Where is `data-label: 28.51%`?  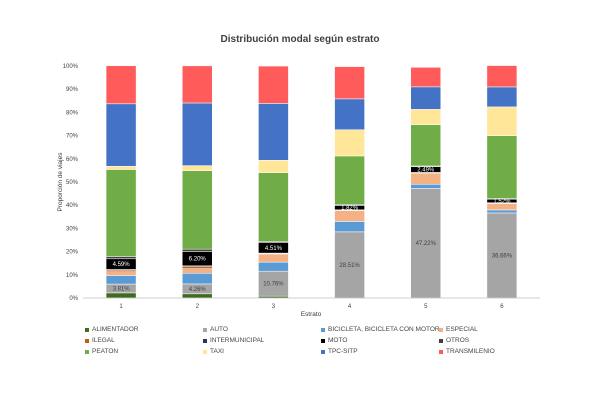
data-label: 28.51% is located at coordinates (349, 266).